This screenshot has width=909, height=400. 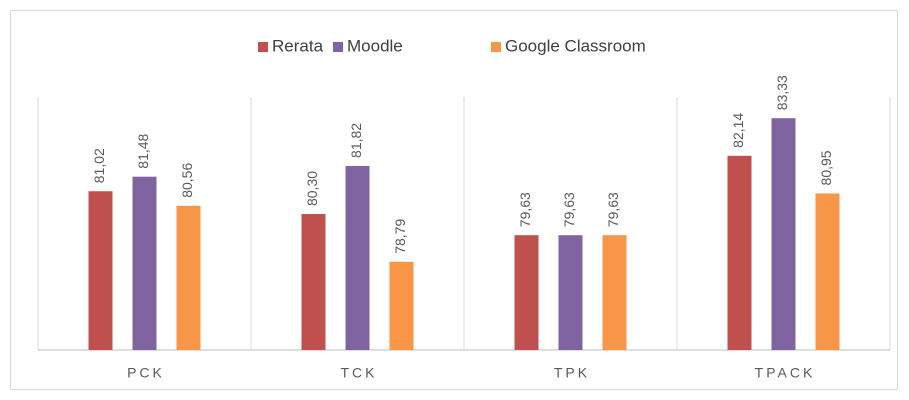 I want to click on data-label: 81,48, so click(x=143, y=150).